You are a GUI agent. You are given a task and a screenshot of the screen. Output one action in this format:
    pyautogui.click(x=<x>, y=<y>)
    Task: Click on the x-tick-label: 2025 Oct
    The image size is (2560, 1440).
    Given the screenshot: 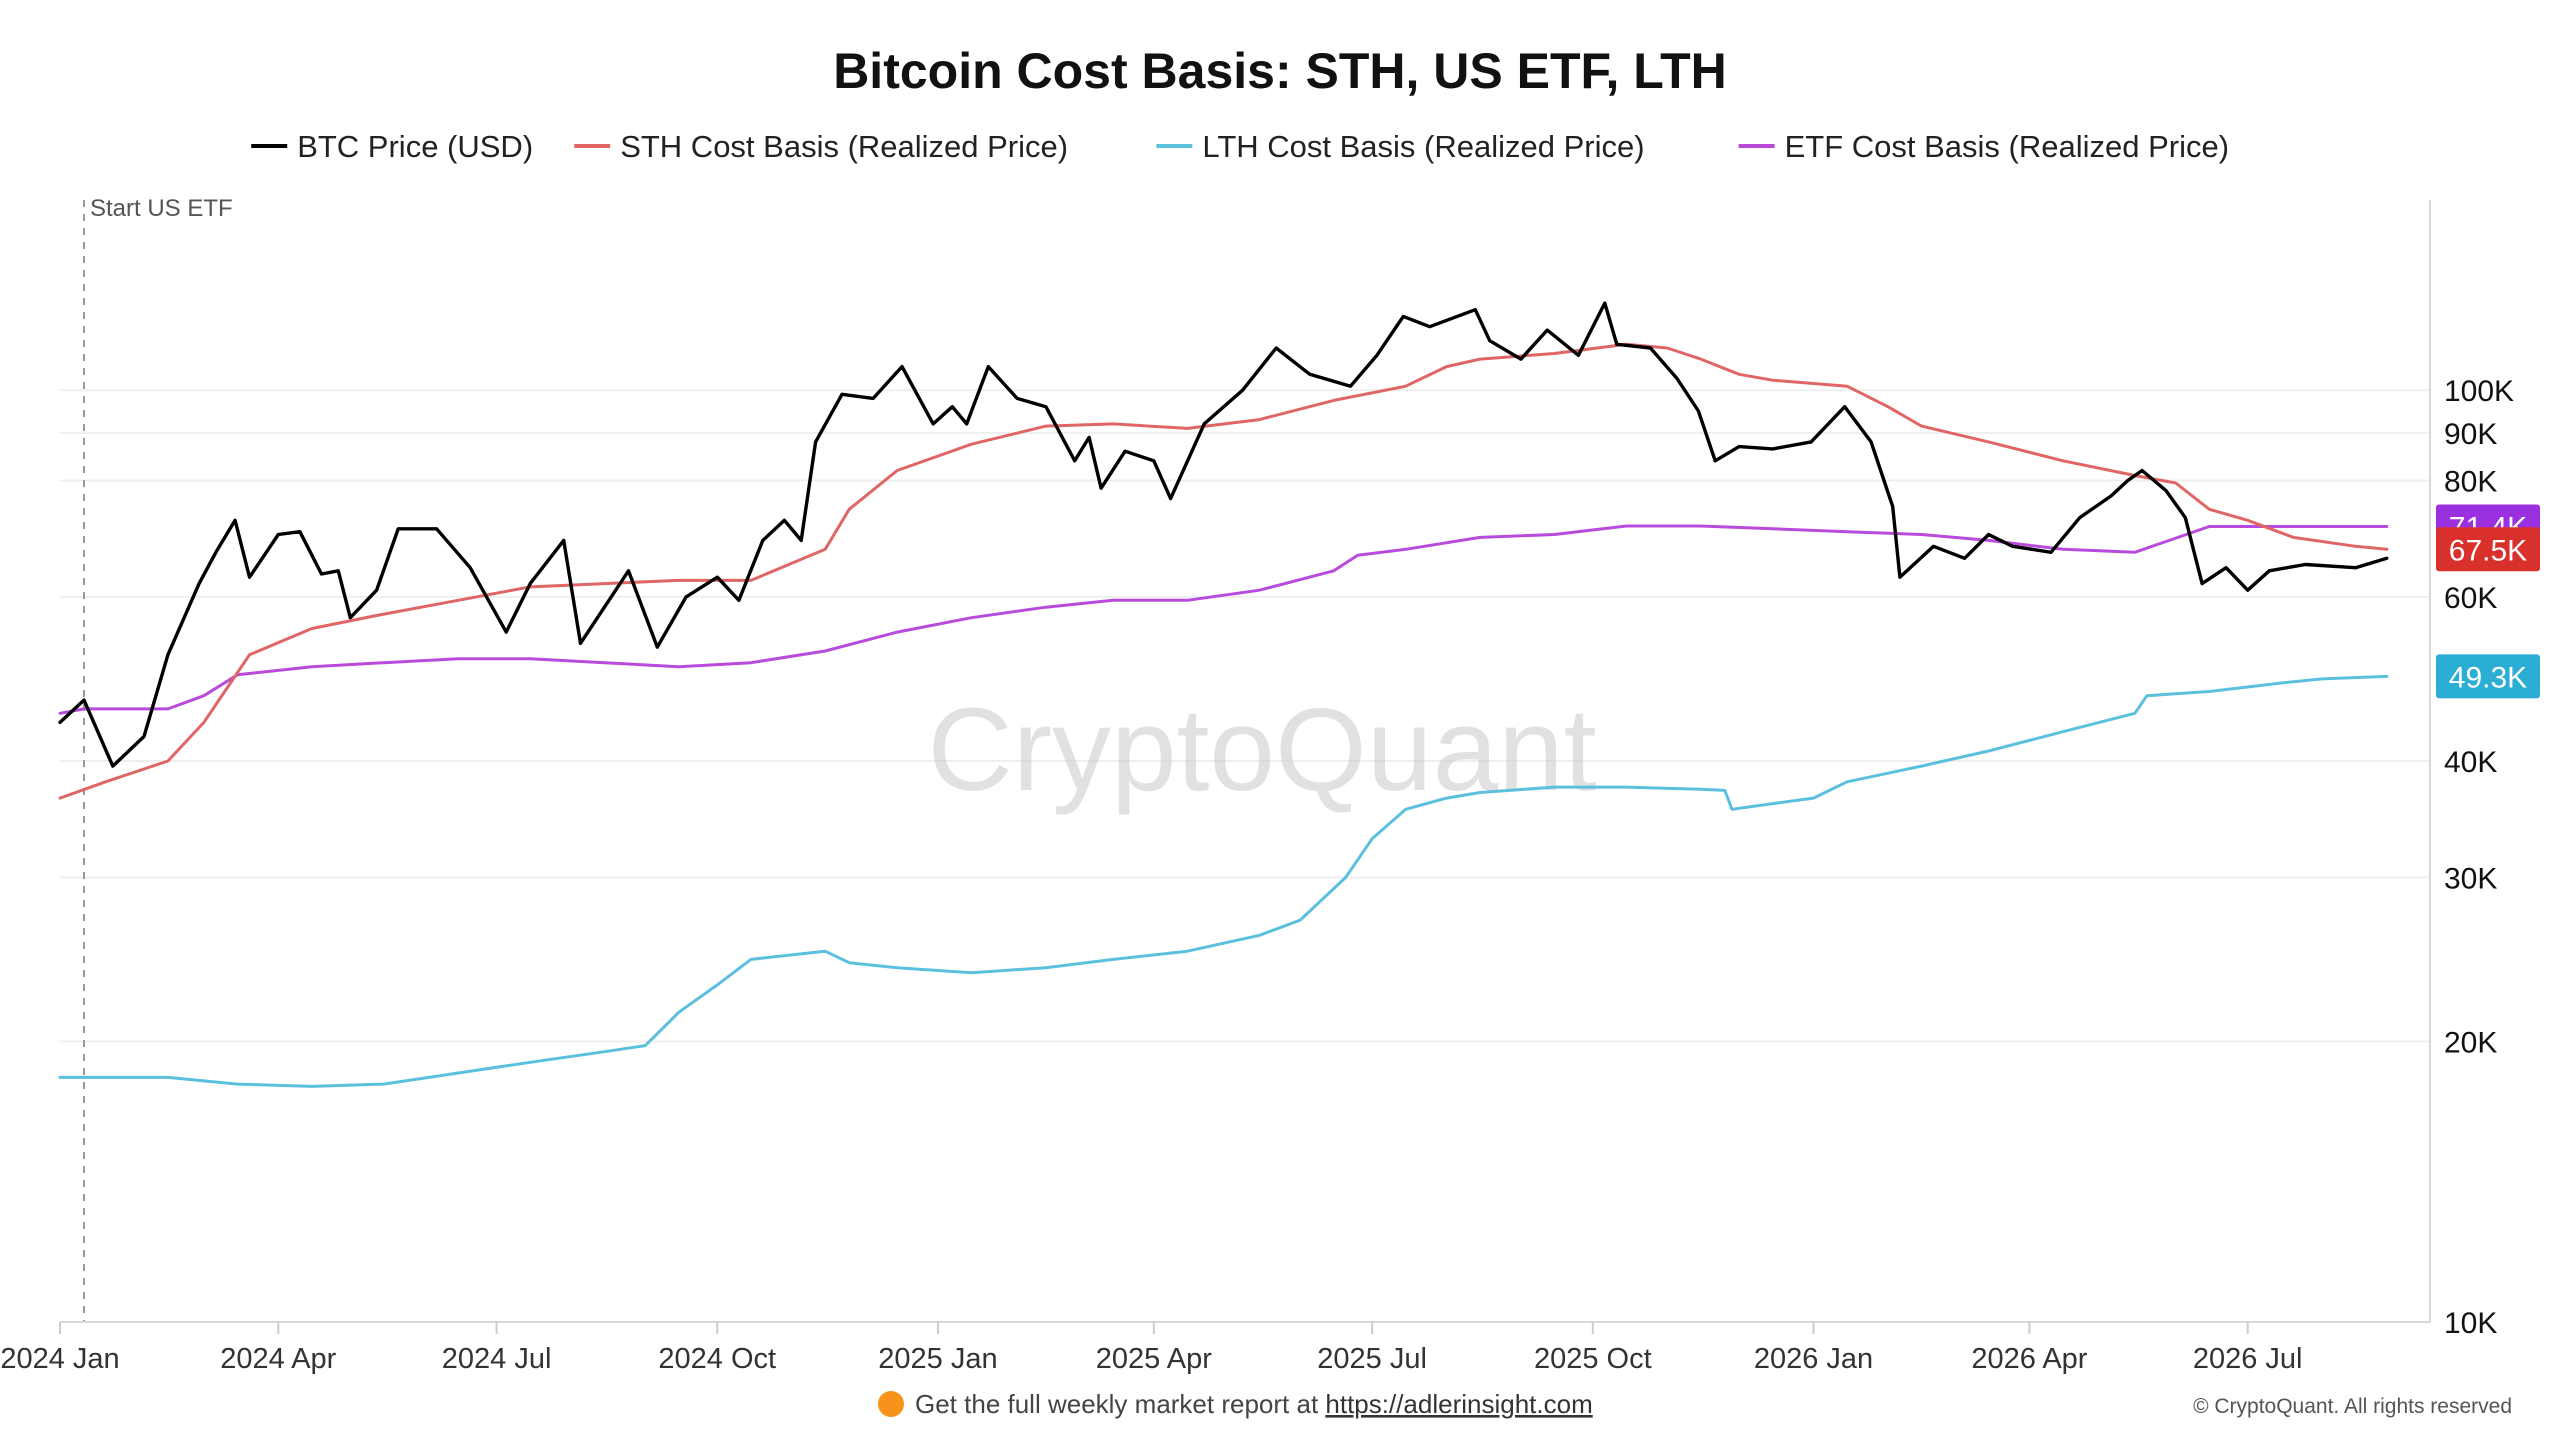 What is the action you would take?
    pyautogui.click(x=1593, y=1359)
    